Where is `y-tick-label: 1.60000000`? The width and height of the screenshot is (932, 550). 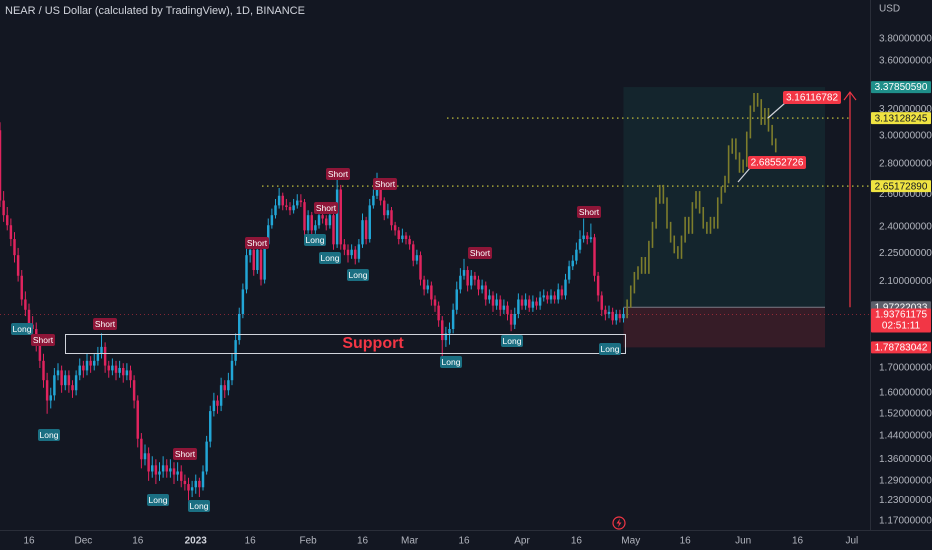 y-tick-label: 1.60000000 is located at coordinates (905, 392).